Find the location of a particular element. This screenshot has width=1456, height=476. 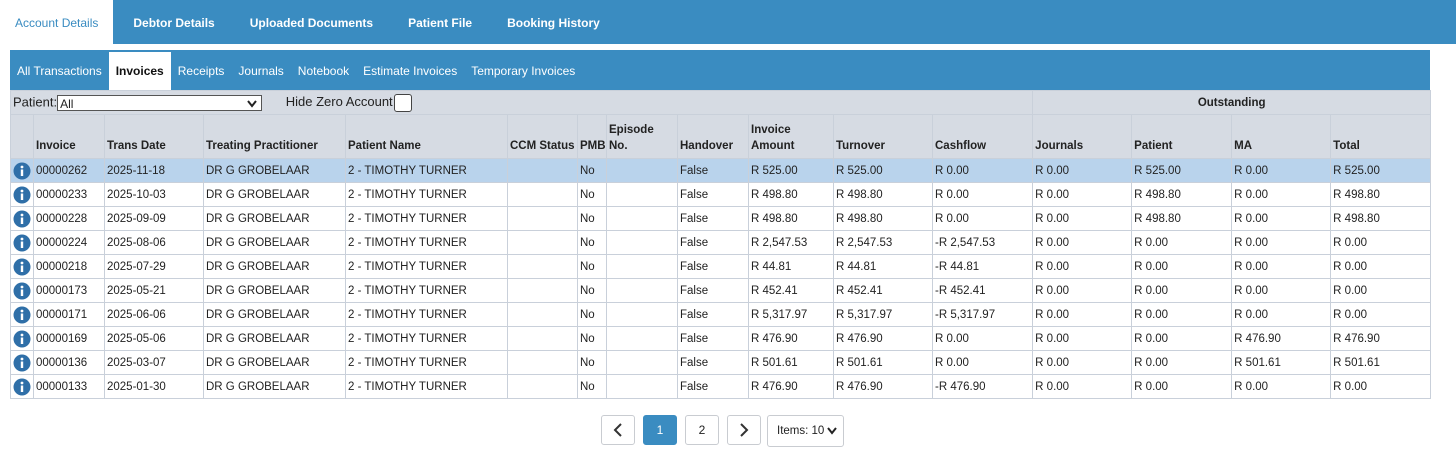

cell: -R 5,317.97 is located at coordinates (982, 314).